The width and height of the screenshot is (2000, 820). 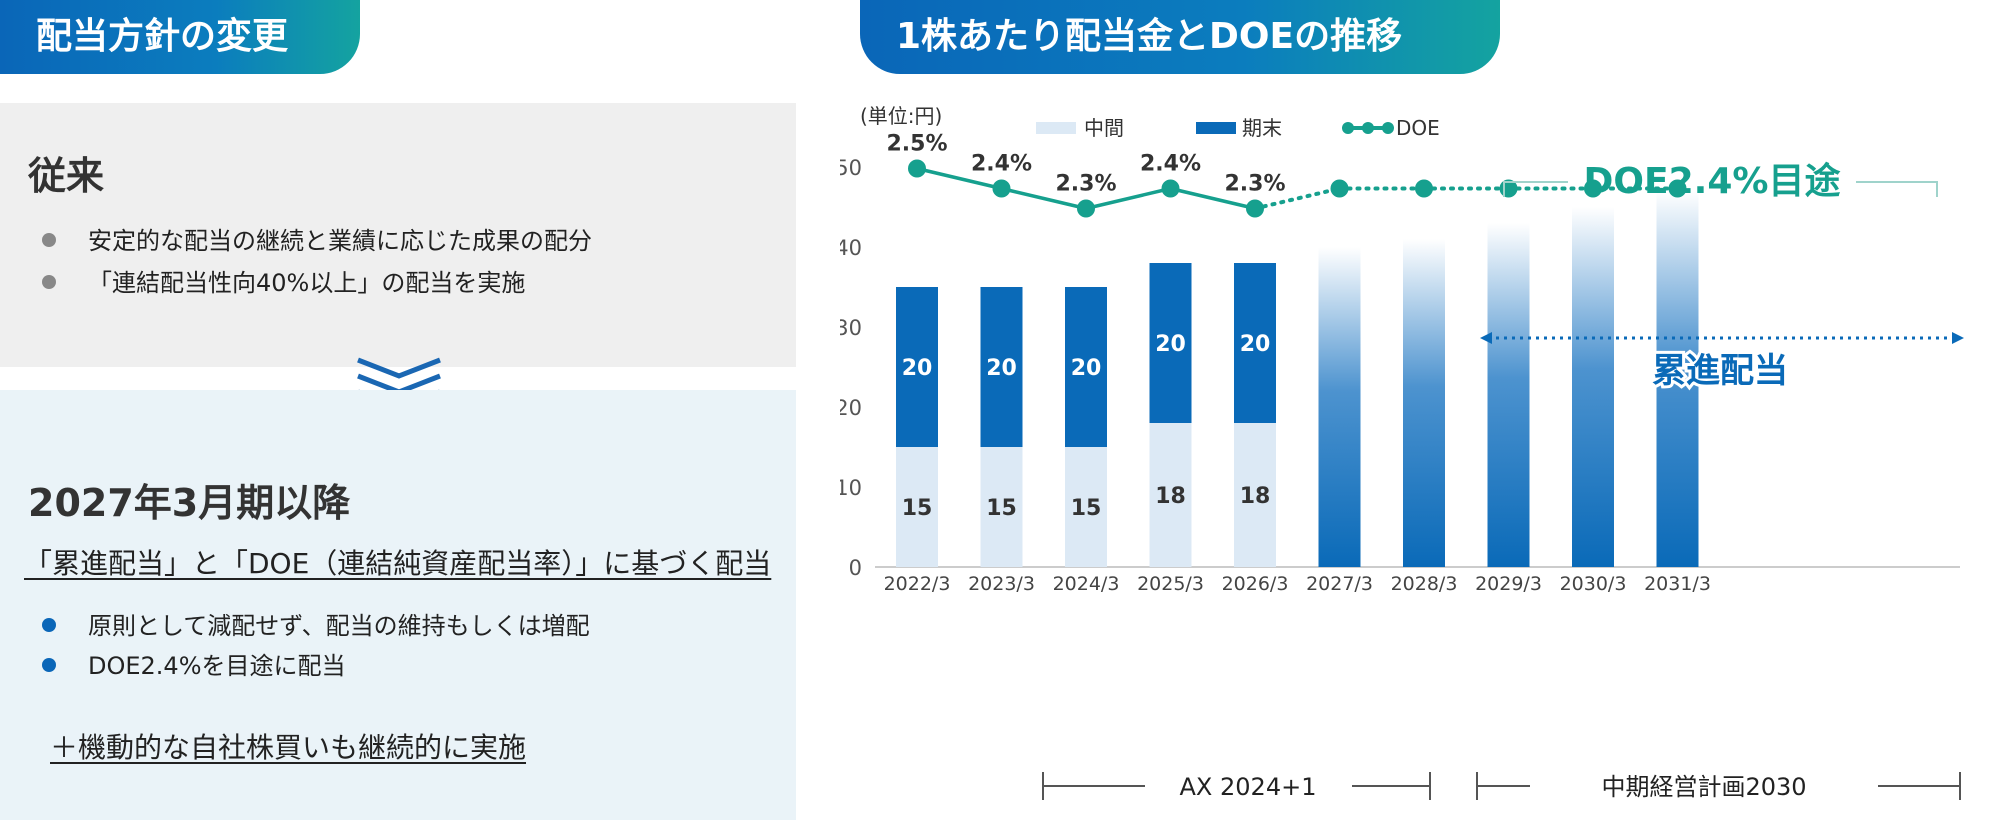 What do you see at coordinates (66, 176) in the screenshot?
I see `old-policy-title: 従来` at bounding box center [66, 176].